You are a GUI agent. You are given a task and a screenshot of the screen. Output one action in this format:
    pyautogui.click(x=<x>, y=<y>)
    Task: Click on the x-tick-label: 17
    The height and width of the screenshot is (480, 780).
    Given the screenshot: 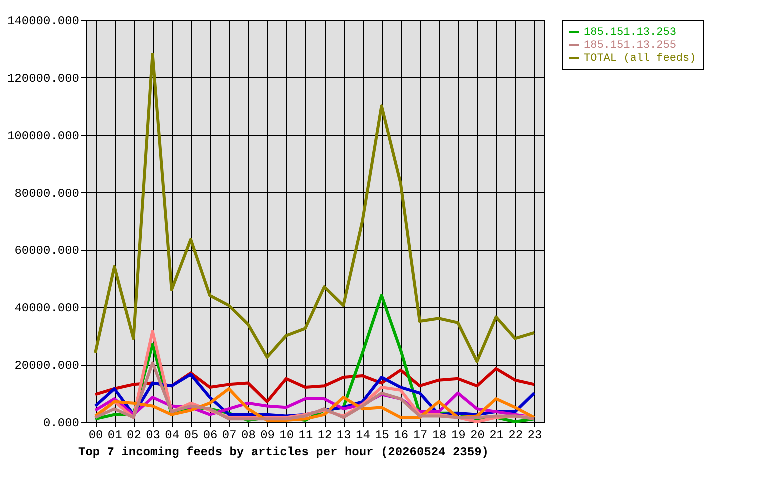 What is the action you would take?
    pyautogui.click(x=420, y=435)
    